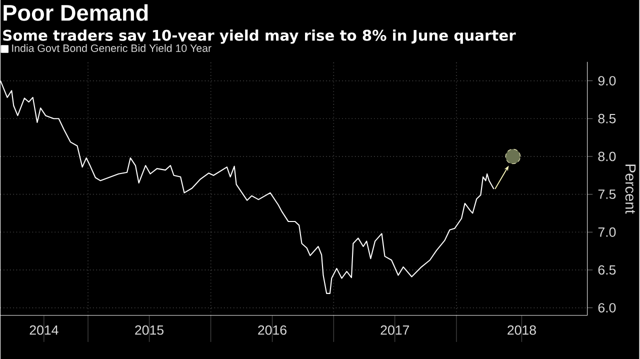 The width and height of the screenshot is (640, 359). Describe the element at coordinates (607, 194) in the screenshot. I see `y-tick-label: 7.5` at that location.